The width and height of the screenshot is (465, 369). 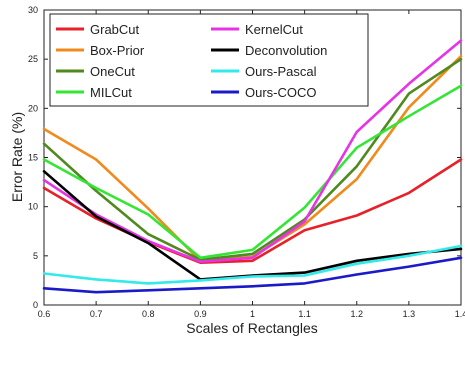 I want to click on x-tick-label: 0.7, so click(x=96, y=314).